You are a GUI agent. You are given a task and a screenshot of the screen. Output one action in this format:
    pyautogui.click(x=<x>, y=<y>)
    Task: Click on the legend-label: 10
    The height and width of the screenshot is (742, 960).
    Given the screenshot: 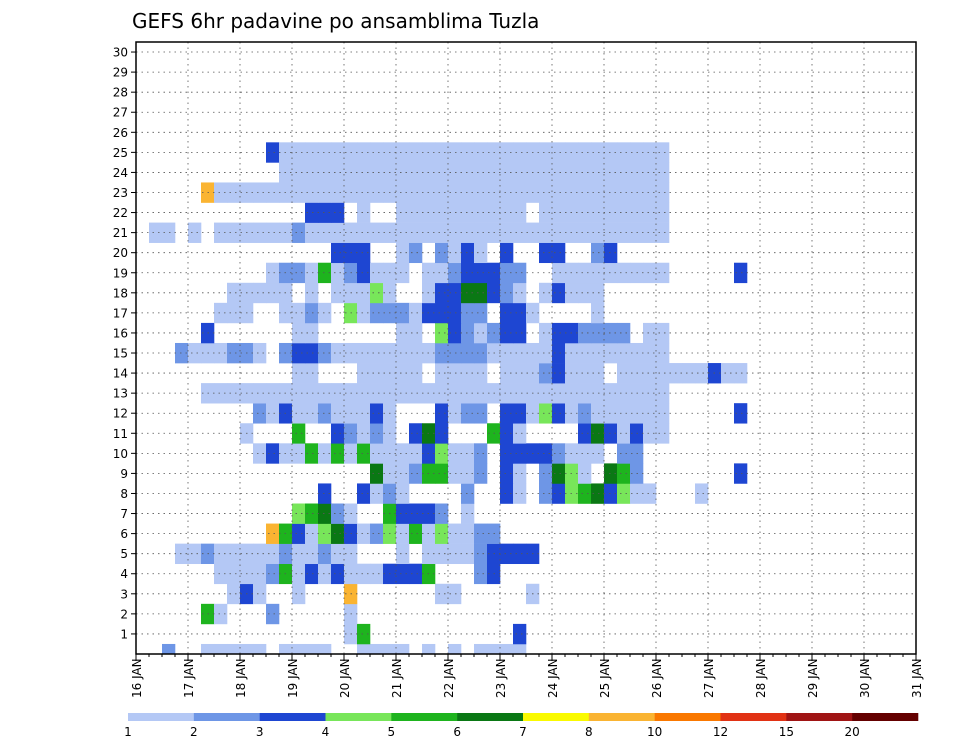 What is the action you would take?
    pyautogui.click(x=654, y=732)
    